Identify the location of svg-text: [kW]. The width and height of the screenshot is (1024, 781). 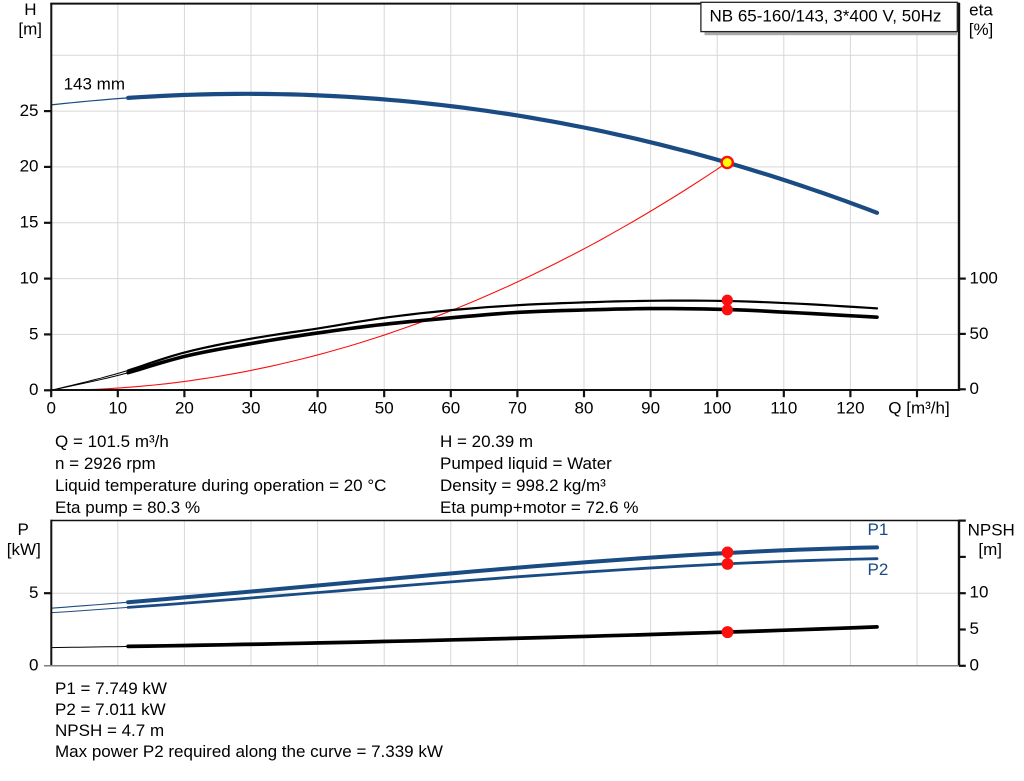
(24, 549).